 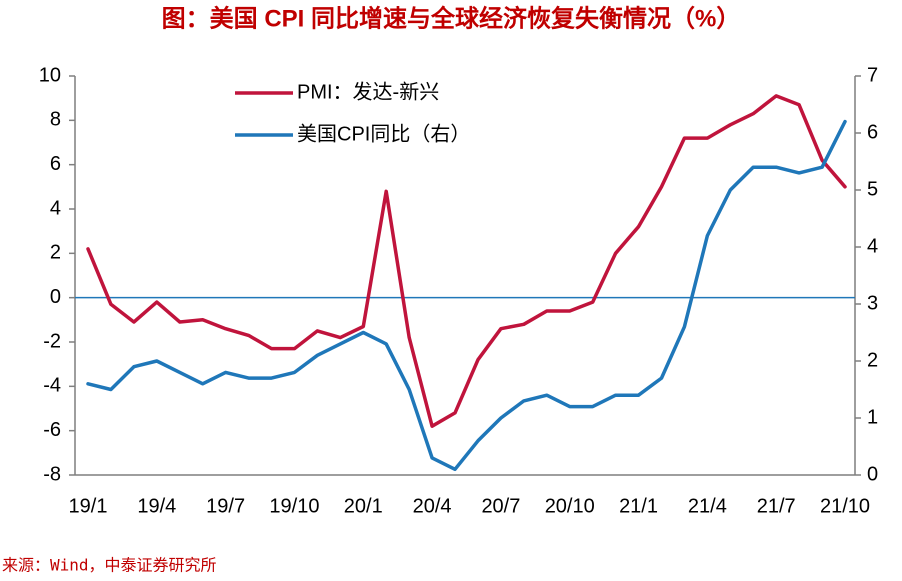 I want to click on y-tick-label: 0, so click(x=55, y=297).